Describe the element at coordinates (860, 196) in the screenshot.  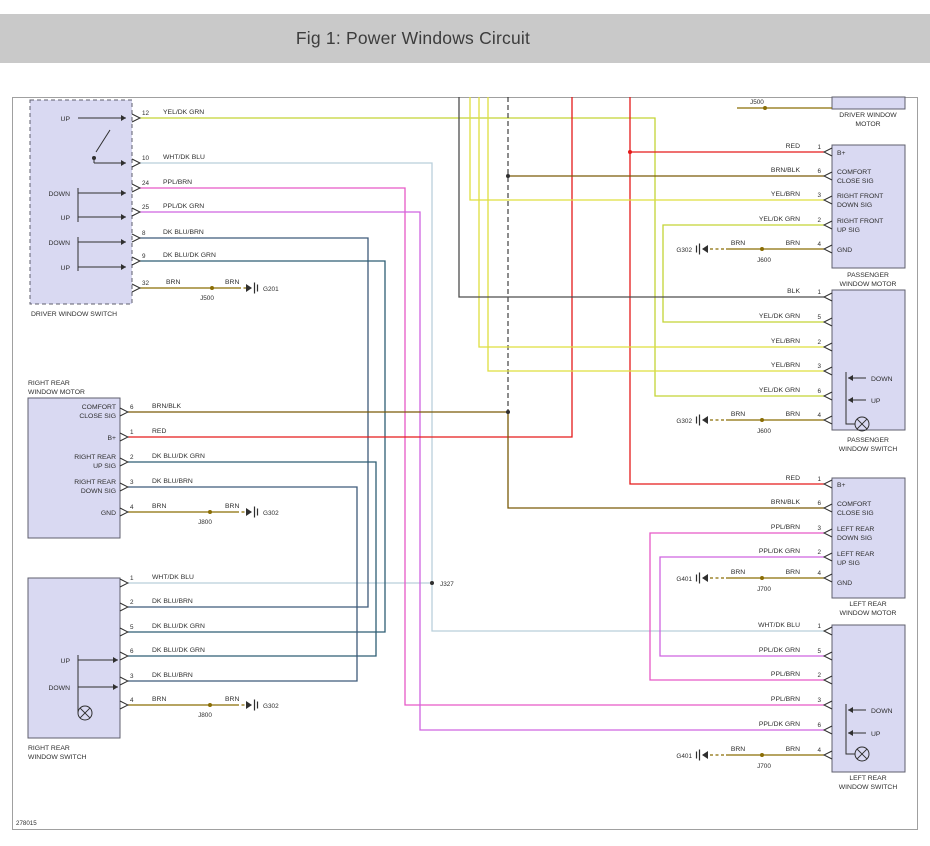
I see `terminal-label: RIGHT FRONT` at that location.